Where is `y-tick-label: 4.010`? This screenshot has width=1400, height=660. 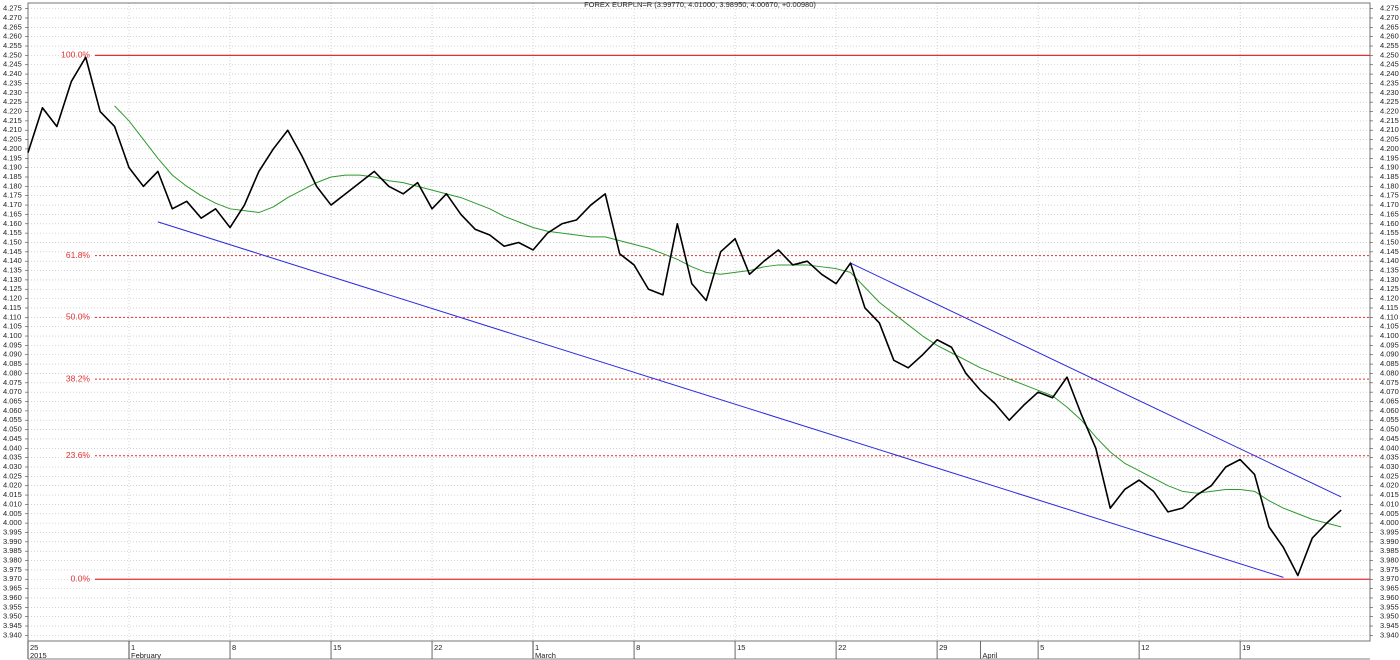 y-tick-label: 4.010 is located at coordinates (12, 503).